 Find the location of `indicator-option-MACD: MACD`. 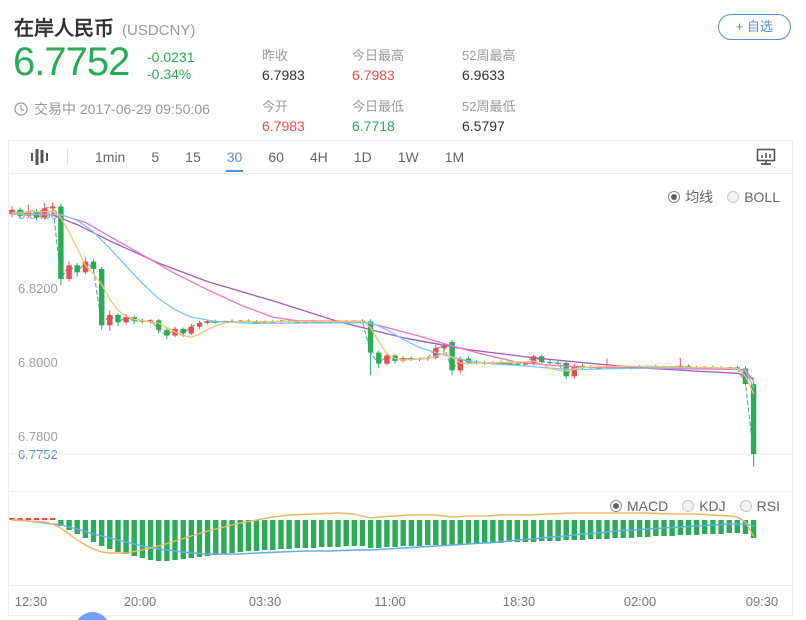

indicator-option-MACD: MACD is located at coordinates (639, 506).